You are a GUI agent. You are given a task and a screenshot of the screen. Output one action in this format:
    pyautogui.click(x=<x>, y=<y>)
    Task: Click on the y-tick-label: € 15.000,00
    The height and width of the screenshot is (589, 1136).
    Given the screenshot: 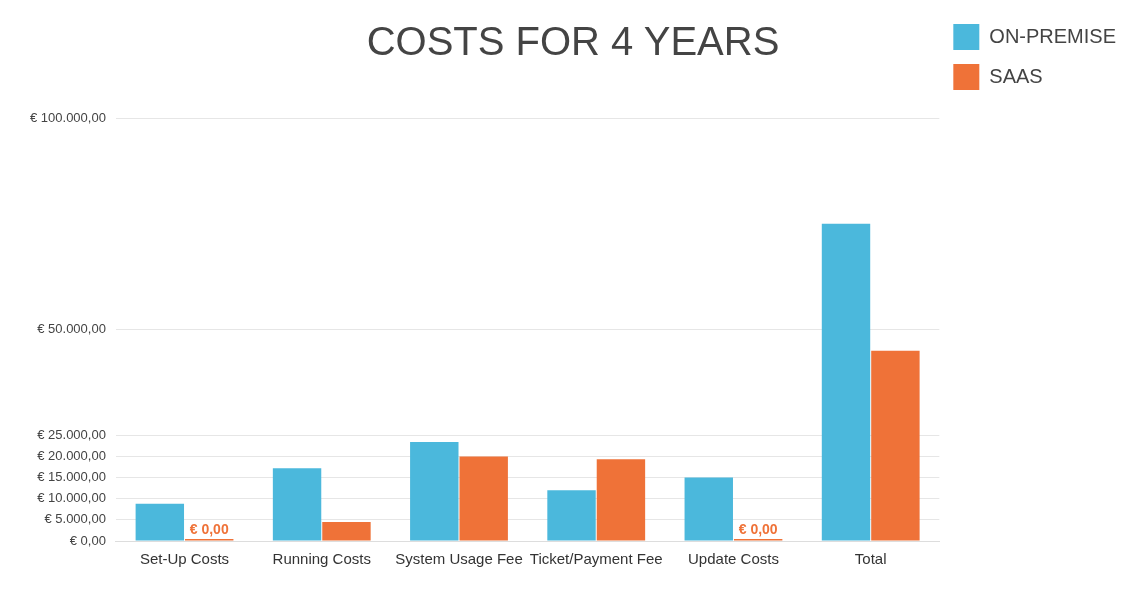 What is the action you would take?
    pyautogui.click(x=71, y=477)
    